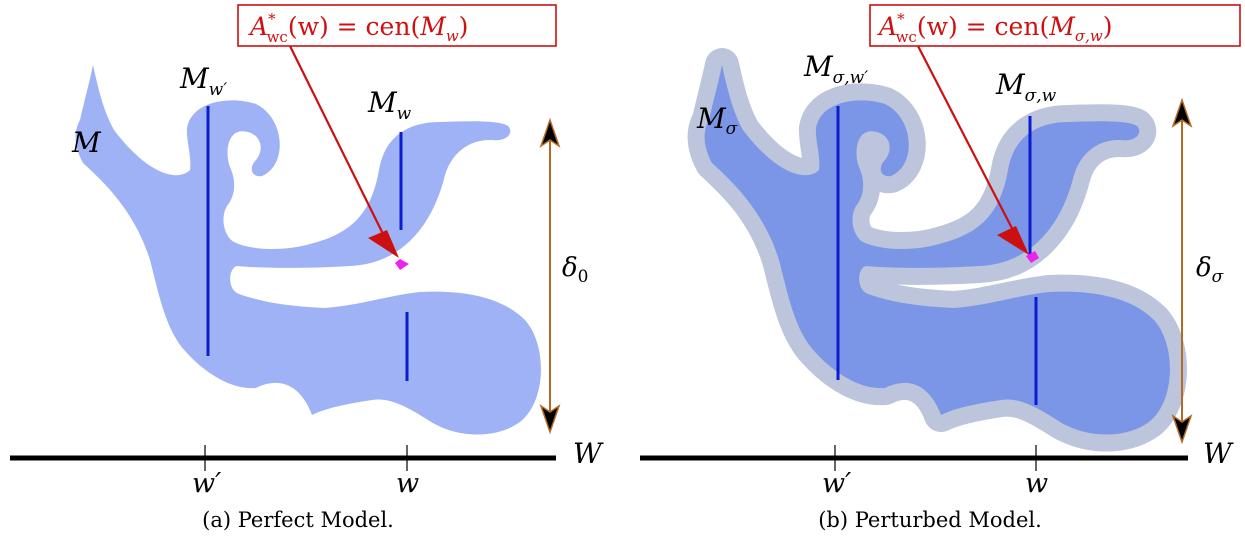 The width and height of the screenshot is (1245, 541). Describe the element at coordinates (836, 483) in the screenshot. I see `tick-left-label-b: w′` at that location.